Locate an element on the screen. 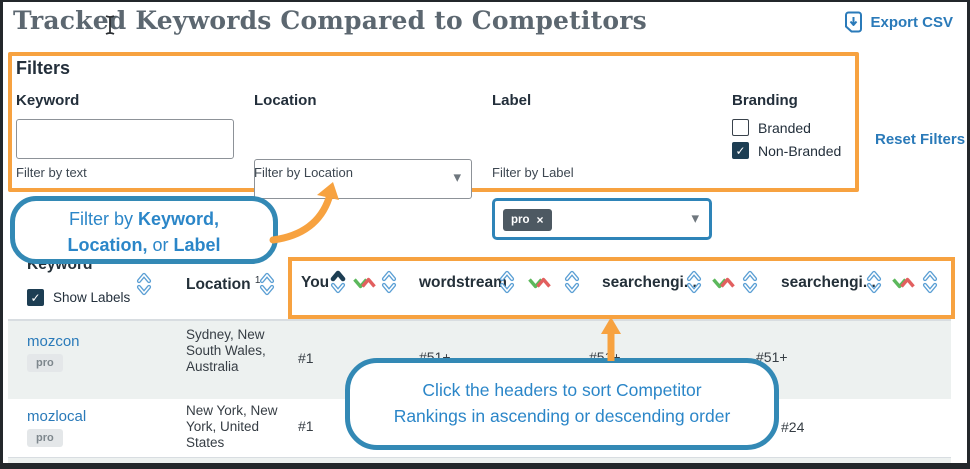 The image size is (970, 469). location-header-text: Location is located at coordinates (218, 285).